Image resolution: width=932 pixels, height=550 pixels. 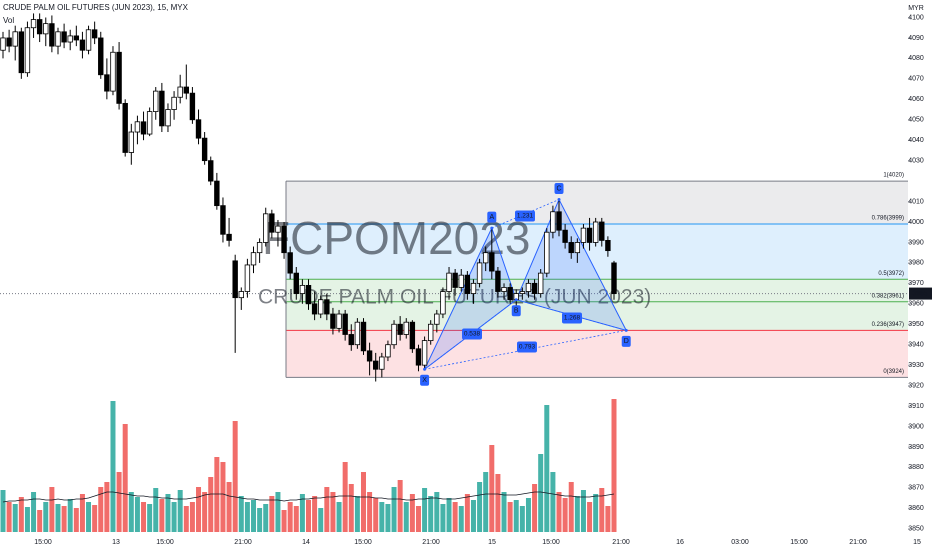 I want to click on currency: MYR, so click(x=916, y=8).